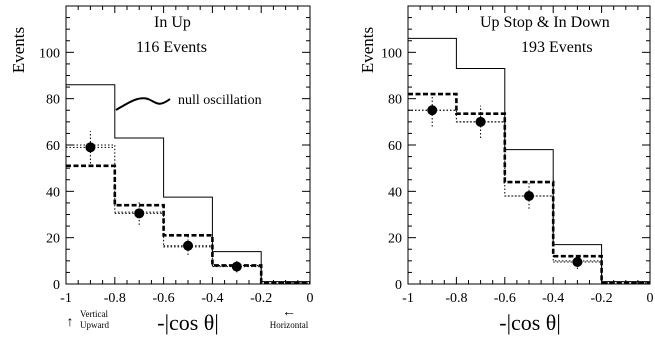 This screenshot has width=655, height=337. I want to click on histogram-dashed, so click(188, 224).